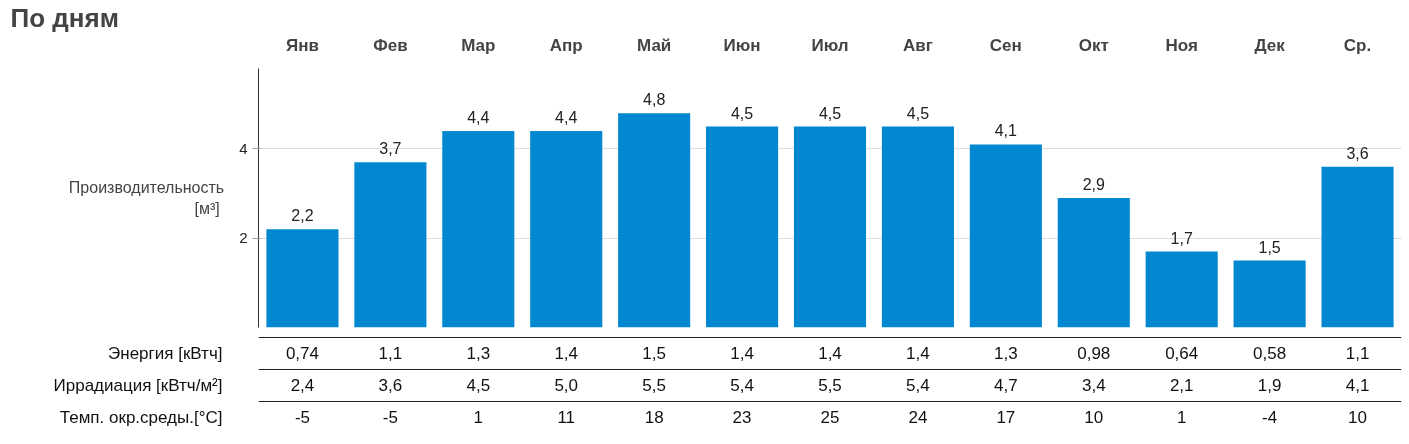  I want to click on text: 4,5, so click(478, 386).